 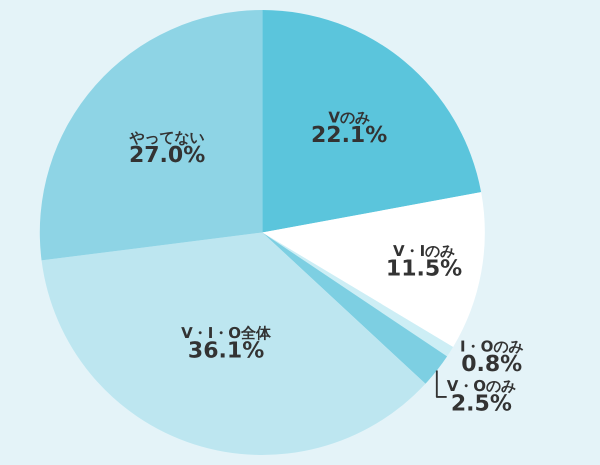 What do you see at coordinates (349, 117) in the screenshot?
I see `slice-label: Vのみ` at bounding box center [349, 117].